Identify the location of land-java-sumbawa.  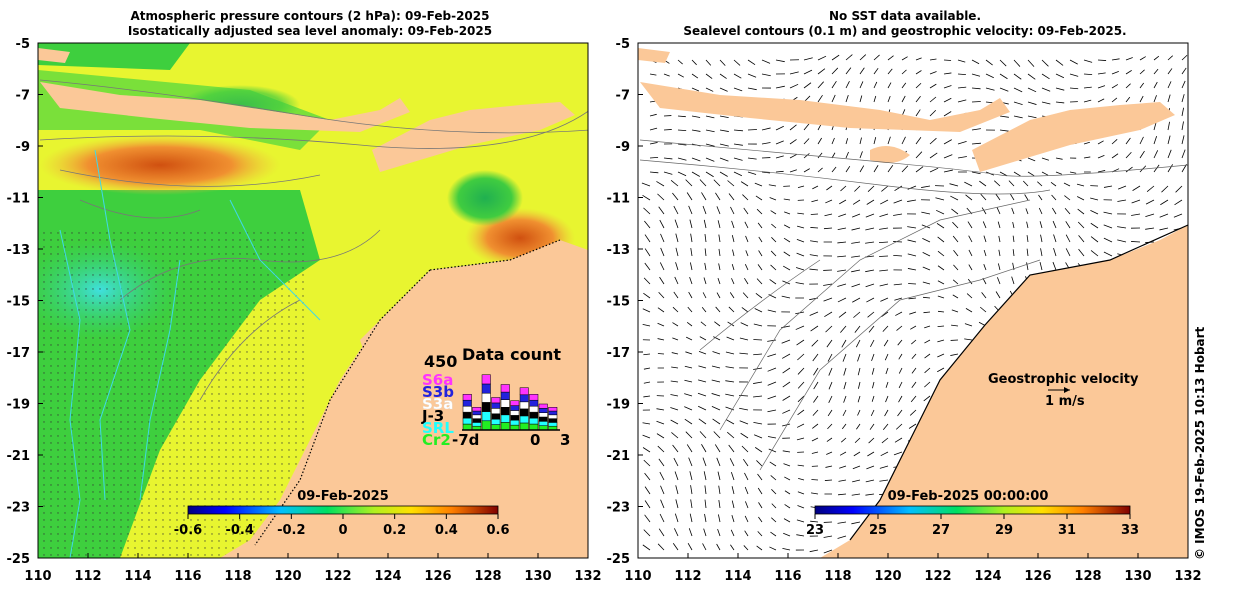
(225, 107).